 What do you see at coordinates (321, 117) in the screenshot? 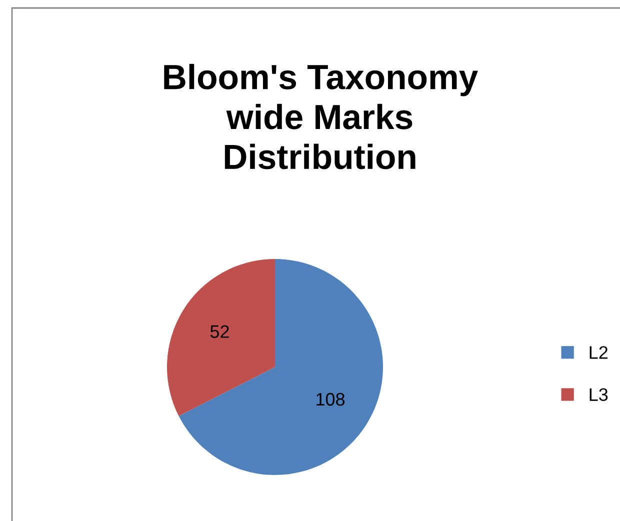
I see `chart-title: Bloom's Taxonomy wide Marks Distribution` at bounding box center [321, 117].